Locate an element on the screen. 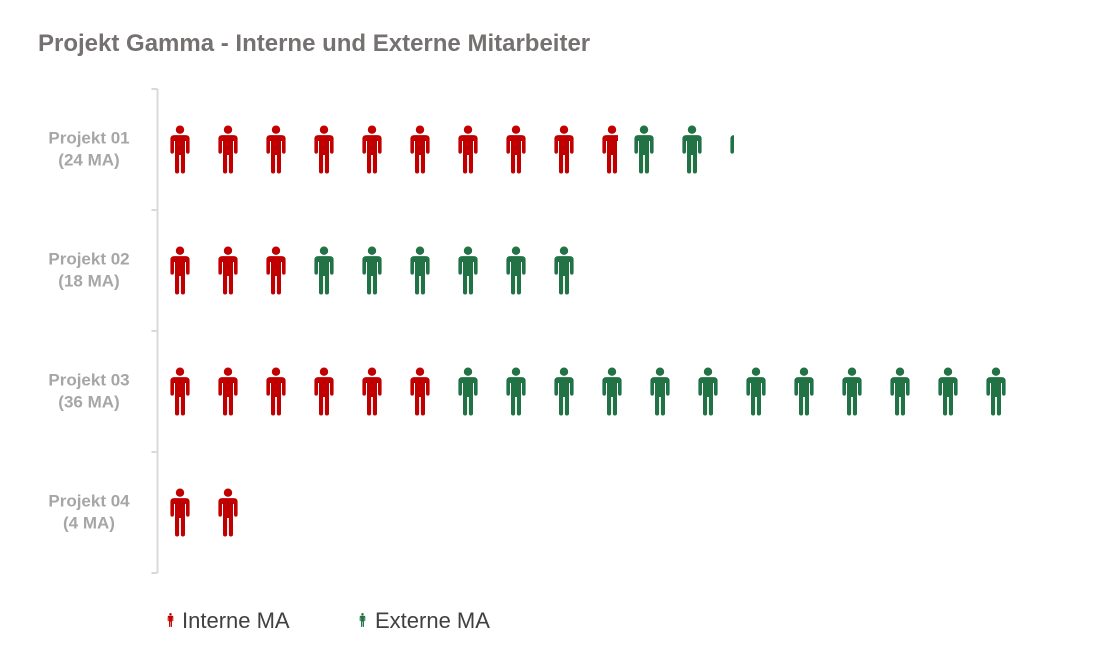 The height and width of the screenshot is (654, 1094). legend-label: Externe MA is located at coordinates (432, 620).